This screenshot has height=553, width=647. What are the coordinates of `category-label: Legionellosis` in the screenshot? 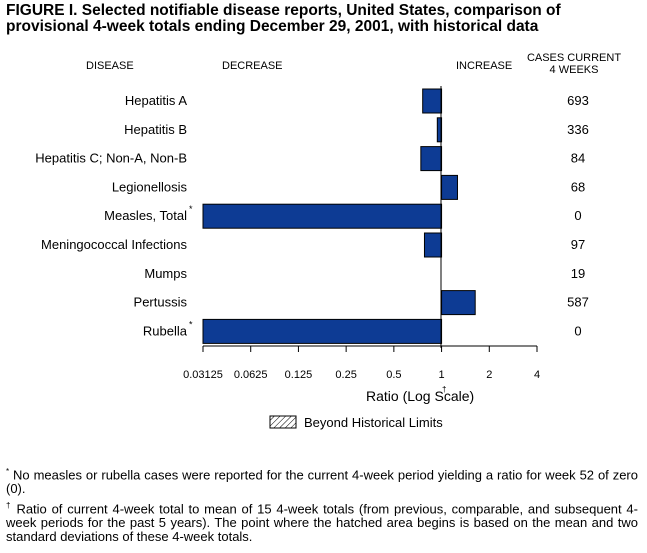 It's located at (150, 186).